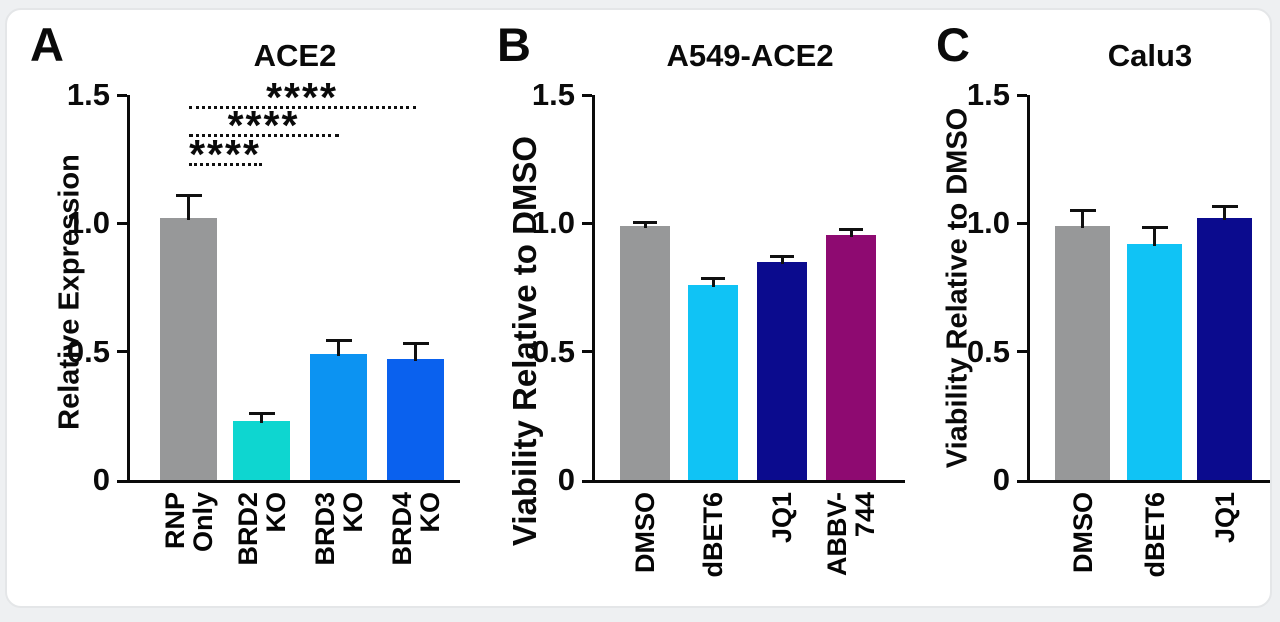 The width and height of the screenshot is (1280, 622). I want to click on panel-c-error-bar-cap-dmso, so click(1082, 210).